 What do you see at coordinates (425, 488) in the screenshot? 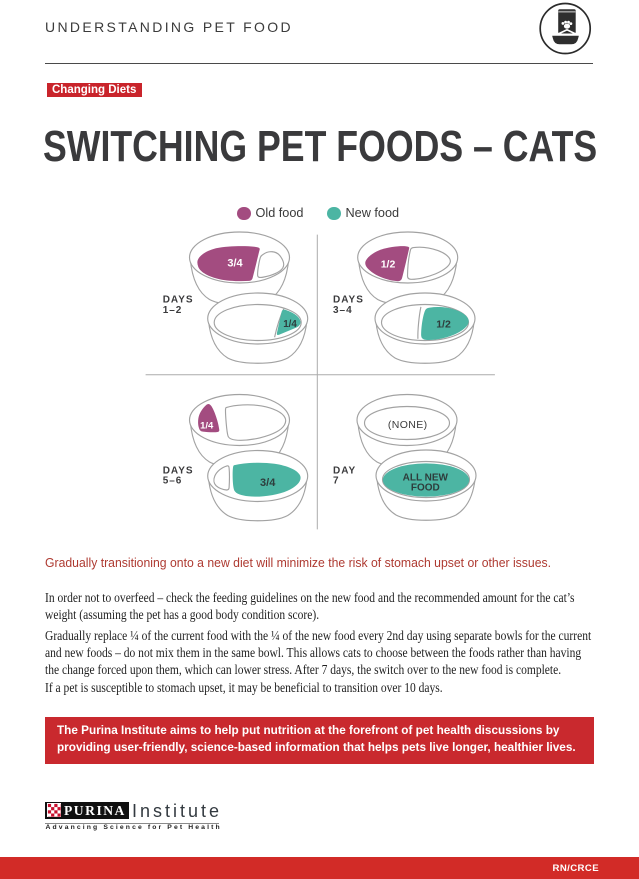
I see `svg-text: FOOD` at bounding box center [425, 488].